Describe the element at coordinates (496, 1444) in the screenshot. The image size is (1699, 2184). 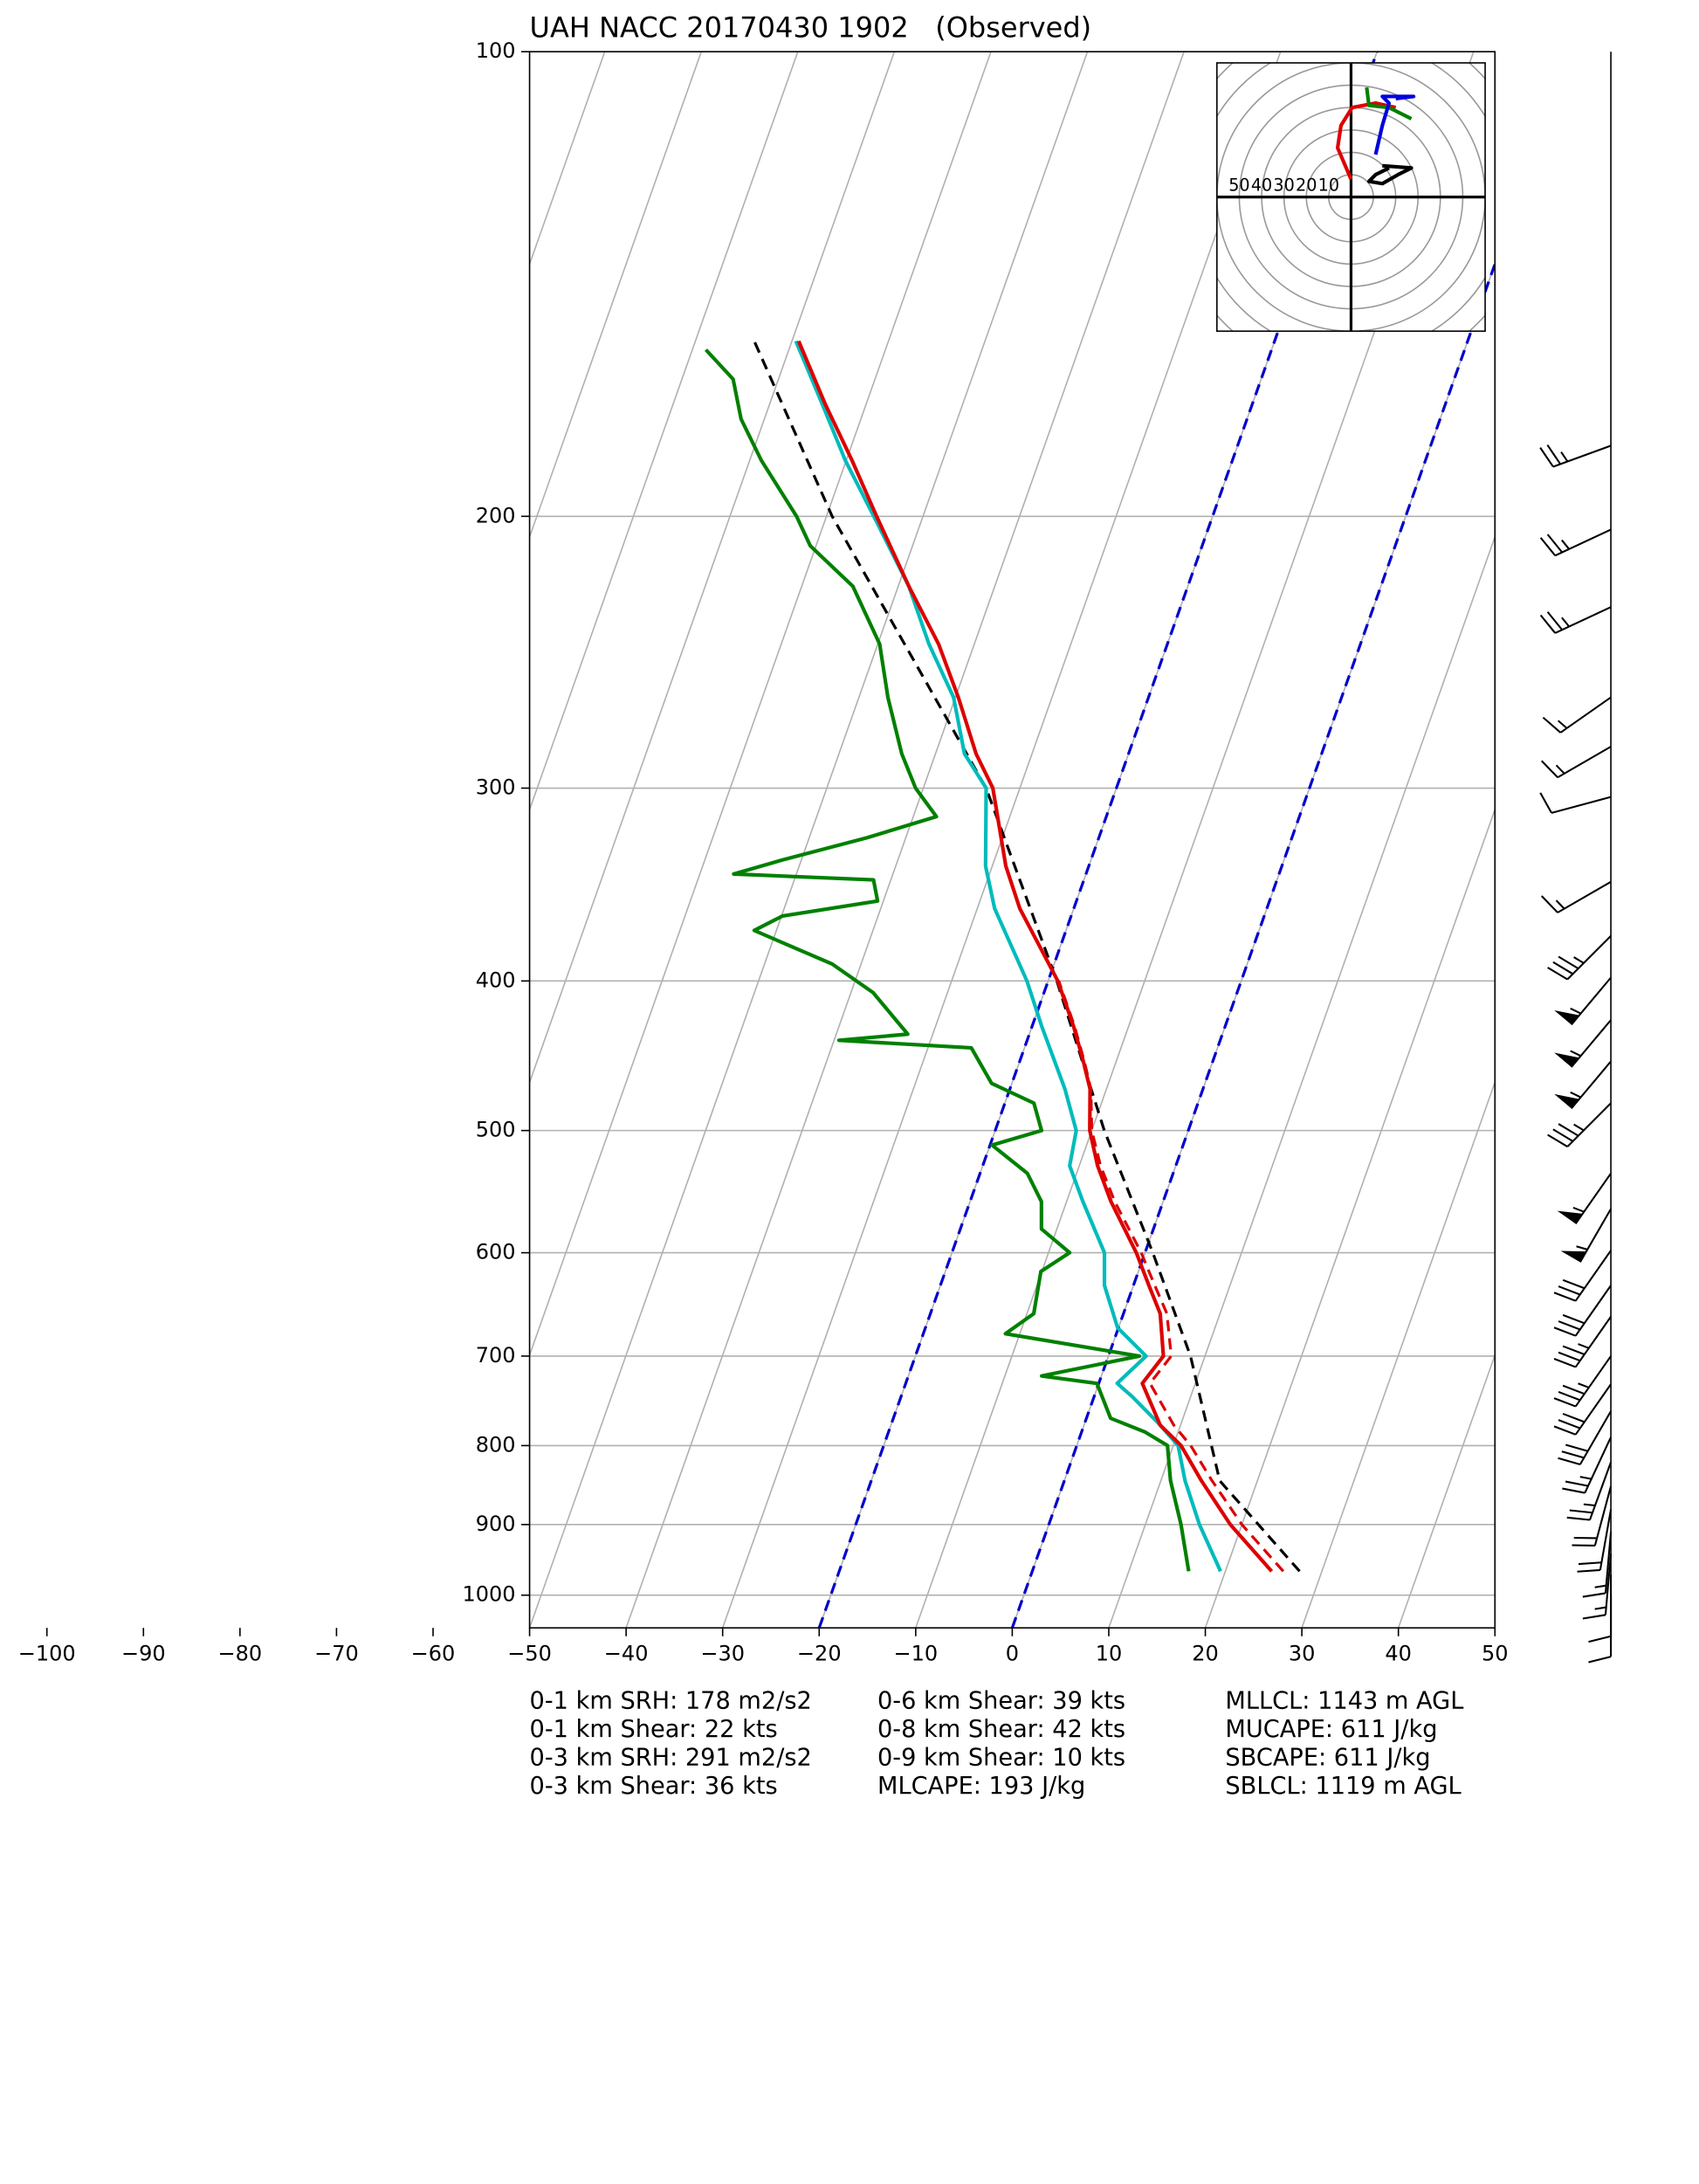
I see `y-tick-label: 800` at that location.